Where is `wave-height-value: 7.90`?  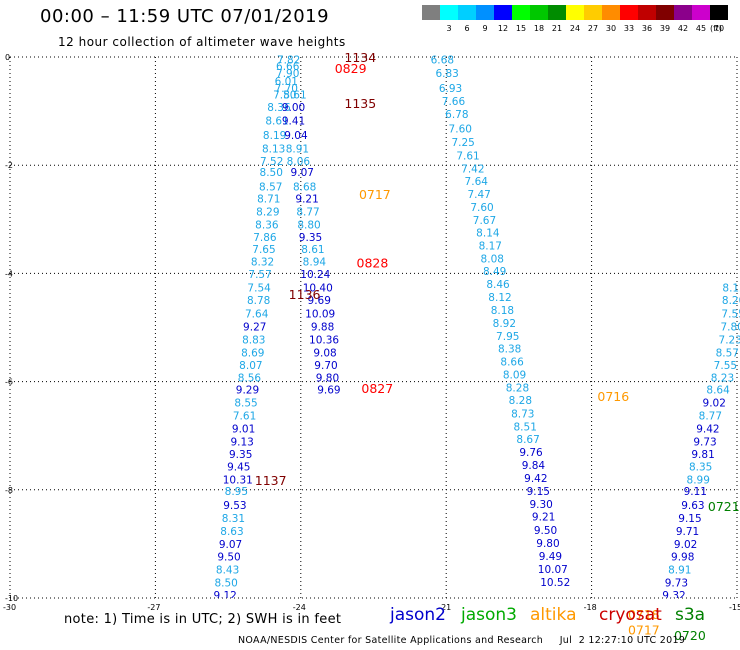
wave-height-value: 7.90 is located at coordinates (287, 74).